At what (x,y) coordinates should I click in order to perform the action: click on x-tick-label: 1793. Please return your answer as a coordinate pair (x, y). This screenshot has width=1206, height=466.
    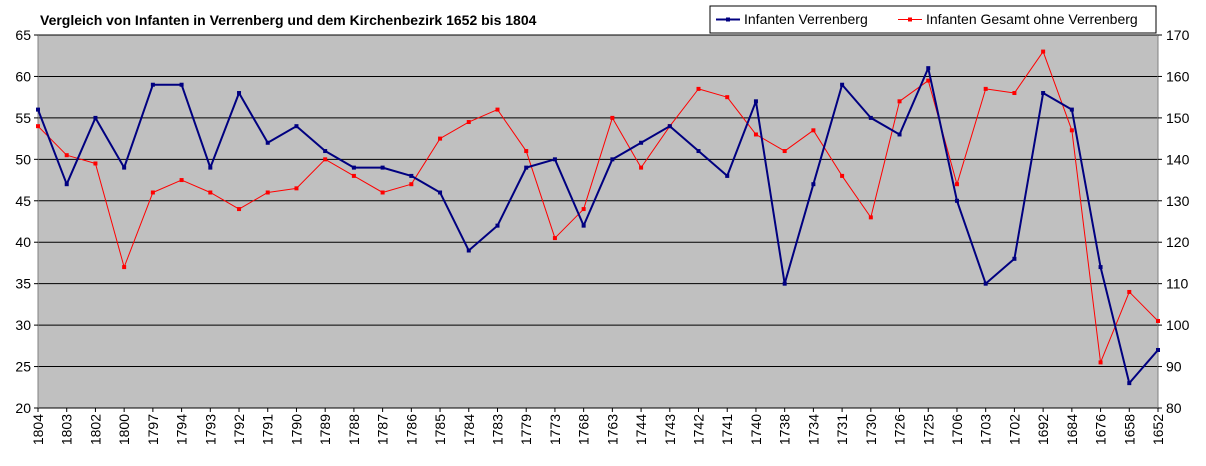
    Looking at the image, I should click on (210, 429).